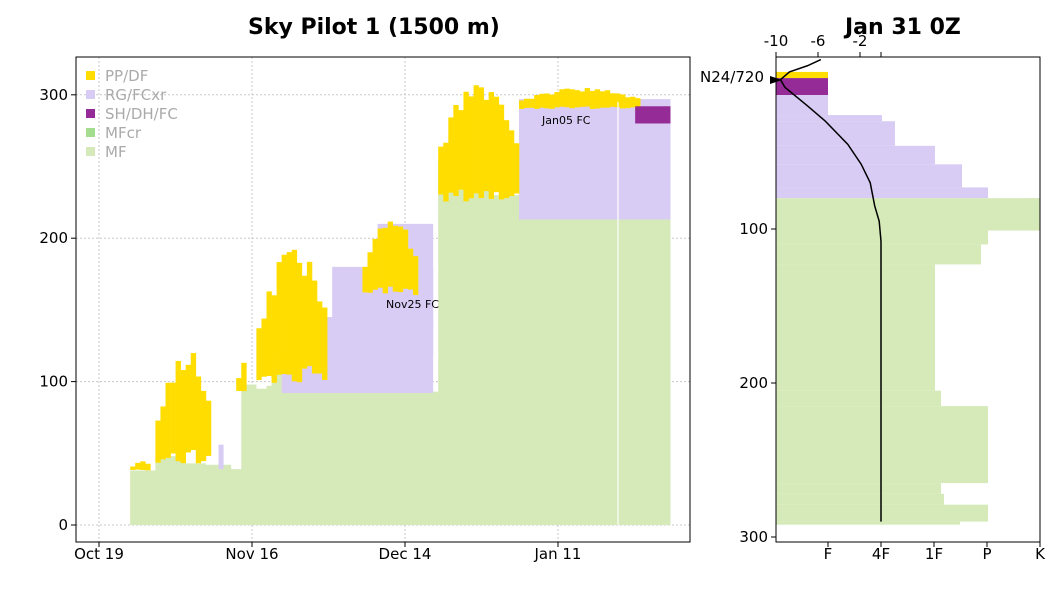  I want to click on legend-swatch-rg-fcxr, so click(90, 94).